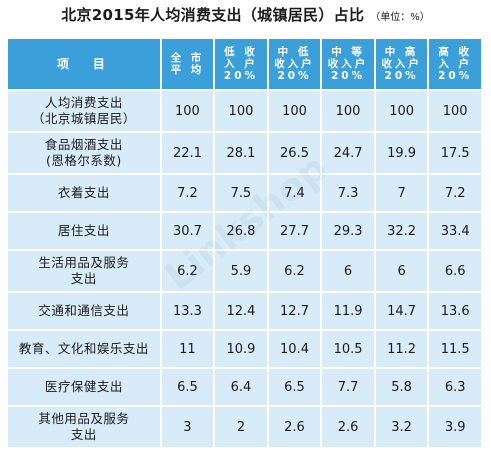 This screenshot has height=452, width=491. Describe the element at coordinates (241, 193) in the screenshot. I see `table-cell: 7.5` at that location.